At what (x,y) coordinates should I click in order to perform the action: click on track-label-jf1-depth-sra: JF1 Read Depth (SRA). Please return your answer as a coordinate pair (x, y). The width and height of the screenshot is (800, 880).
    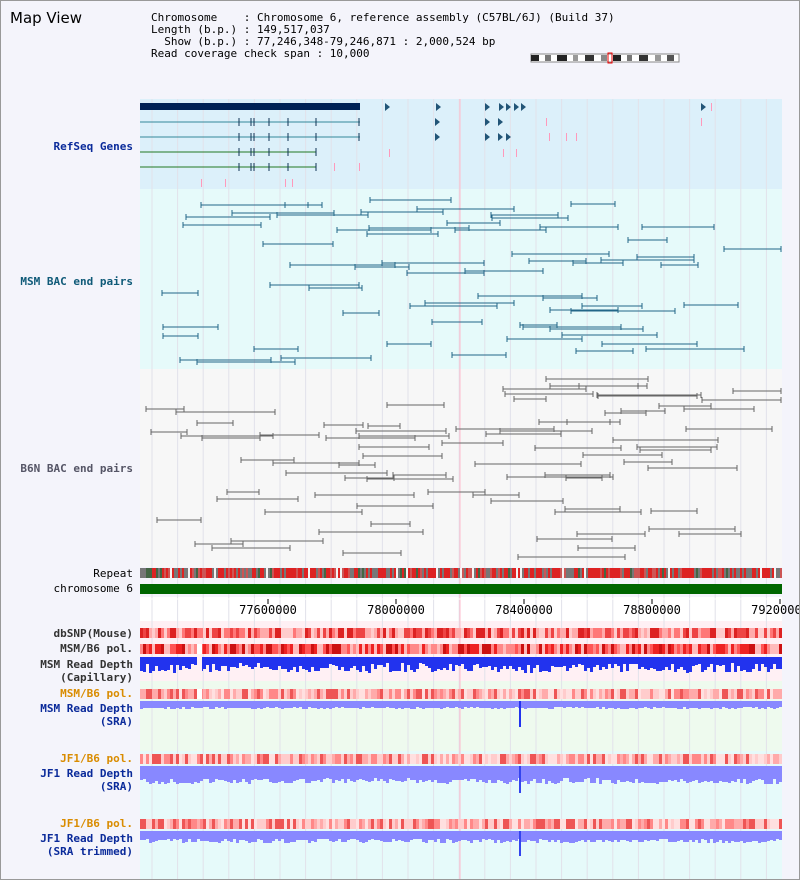
    Looking at the image, I should click on (86, 780).